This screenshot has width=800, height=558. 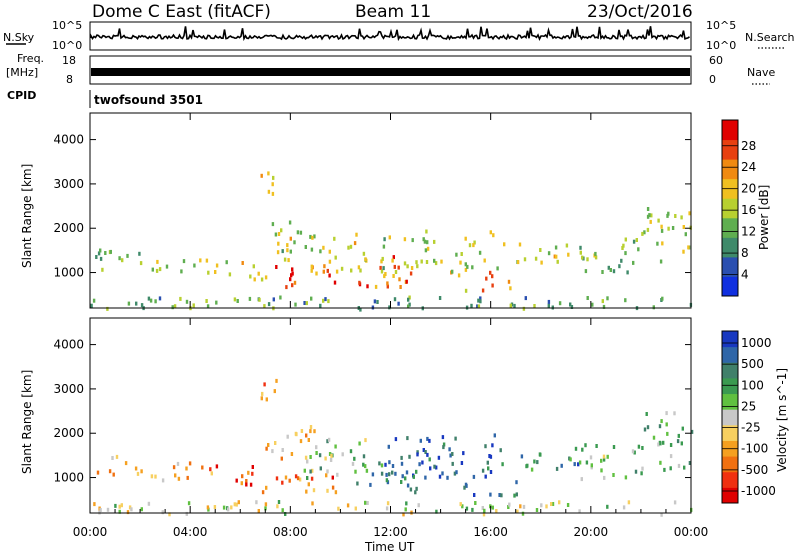 I want to click on colorbar-tick-label: 12, so click(x=748, y=232).